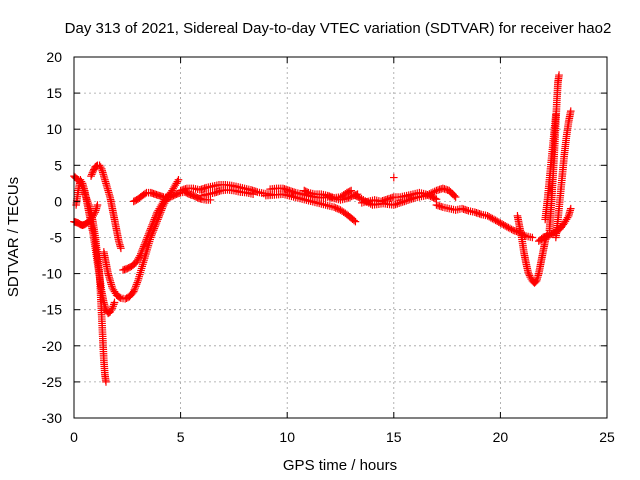 This screenshot has height=480, width=640. I want to click on x-tick-label: 20, so click(501, 437).